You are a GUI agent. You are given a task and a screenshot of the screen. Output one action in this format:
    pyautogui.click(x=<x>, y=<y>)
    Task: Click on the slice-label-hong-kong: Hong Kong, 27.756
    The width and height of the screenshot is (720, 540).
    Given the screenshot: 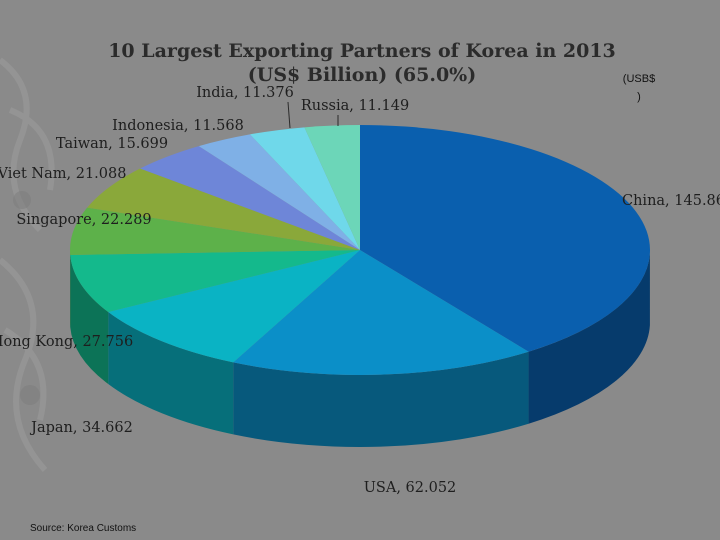 What is the action you would take?
    pyautogui.click(x=66, y=342)
    